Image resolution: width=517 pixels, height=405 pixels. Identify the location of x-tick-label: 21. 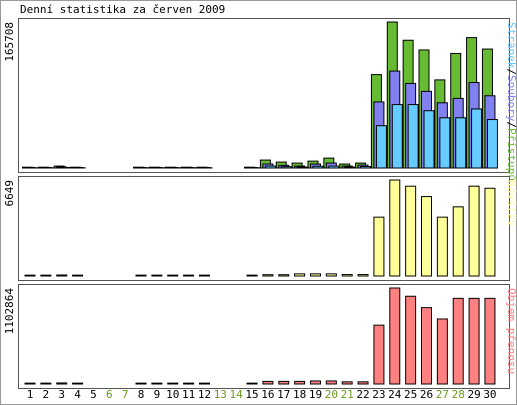
(347, 394).